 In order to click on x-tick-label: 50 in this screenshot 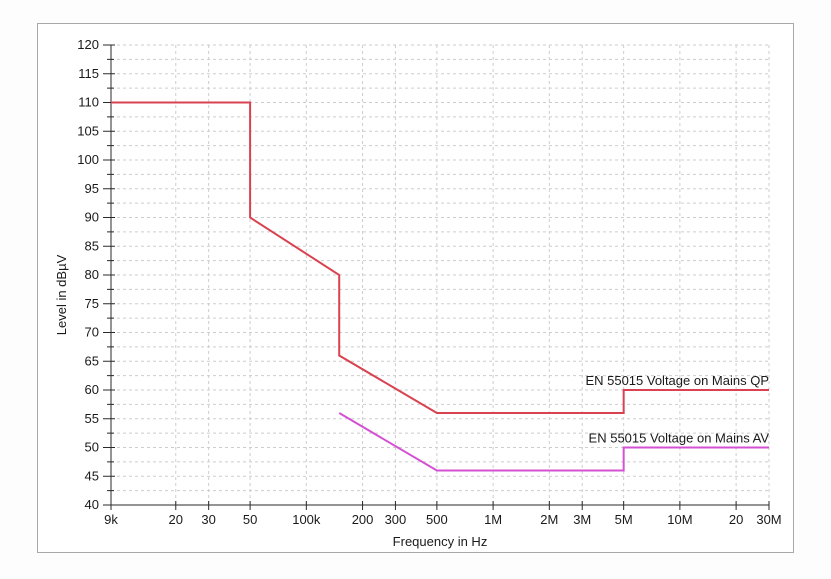, I will do `click(250, 519)`.